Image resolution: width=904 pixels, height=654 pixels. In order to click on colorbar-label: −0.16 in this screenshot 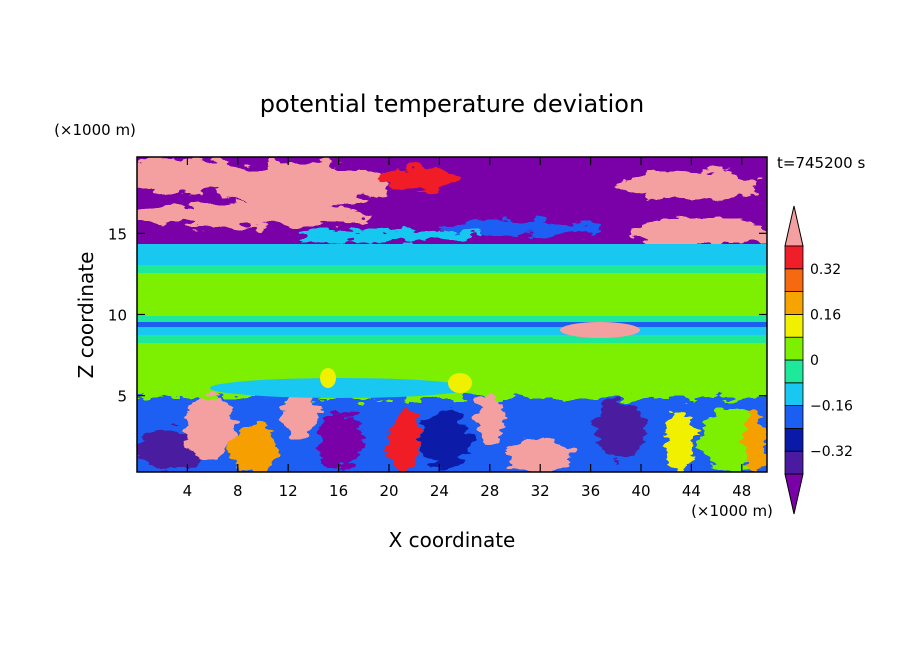, I will do `click(831, 407)`.